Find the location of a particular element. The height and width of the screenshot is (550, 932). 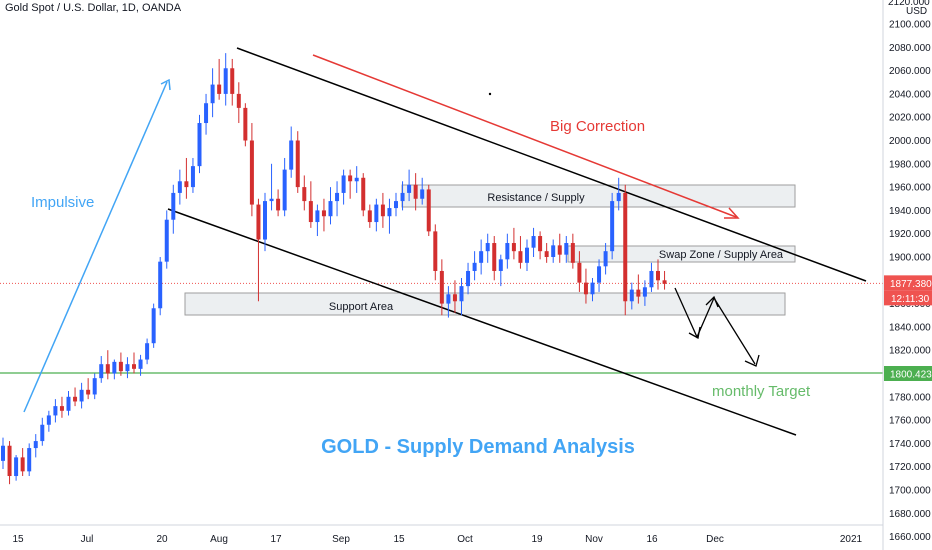

price-tick-label: 1720.000 is located at coordinates (910, 467).